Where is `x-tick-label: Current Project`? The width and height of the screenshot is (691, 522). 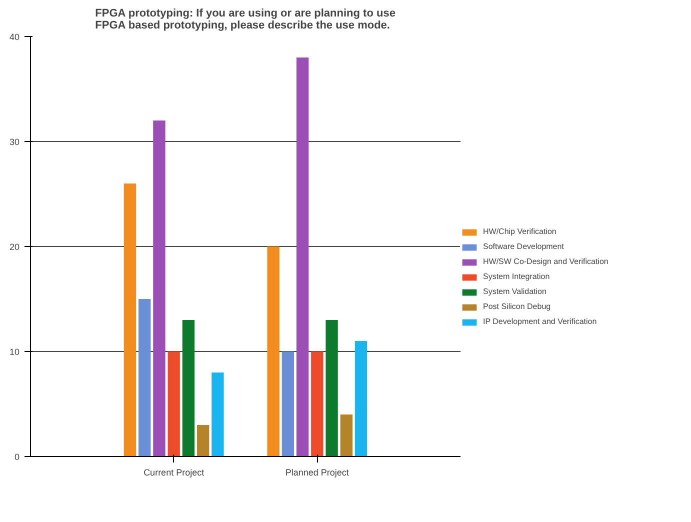
x-tick-label: Current Project is located at coordinates (174, 473).